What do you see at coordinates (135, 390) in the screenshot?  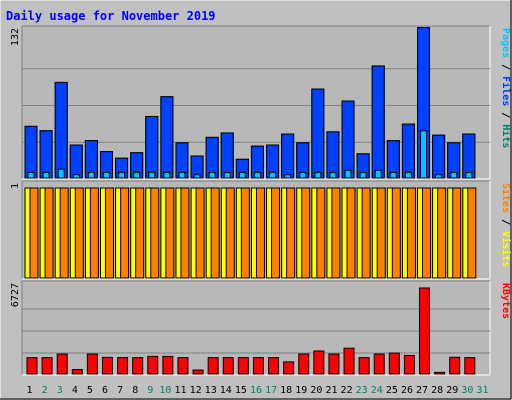 I see `day-label: 8` at bounding box center [135, 390].